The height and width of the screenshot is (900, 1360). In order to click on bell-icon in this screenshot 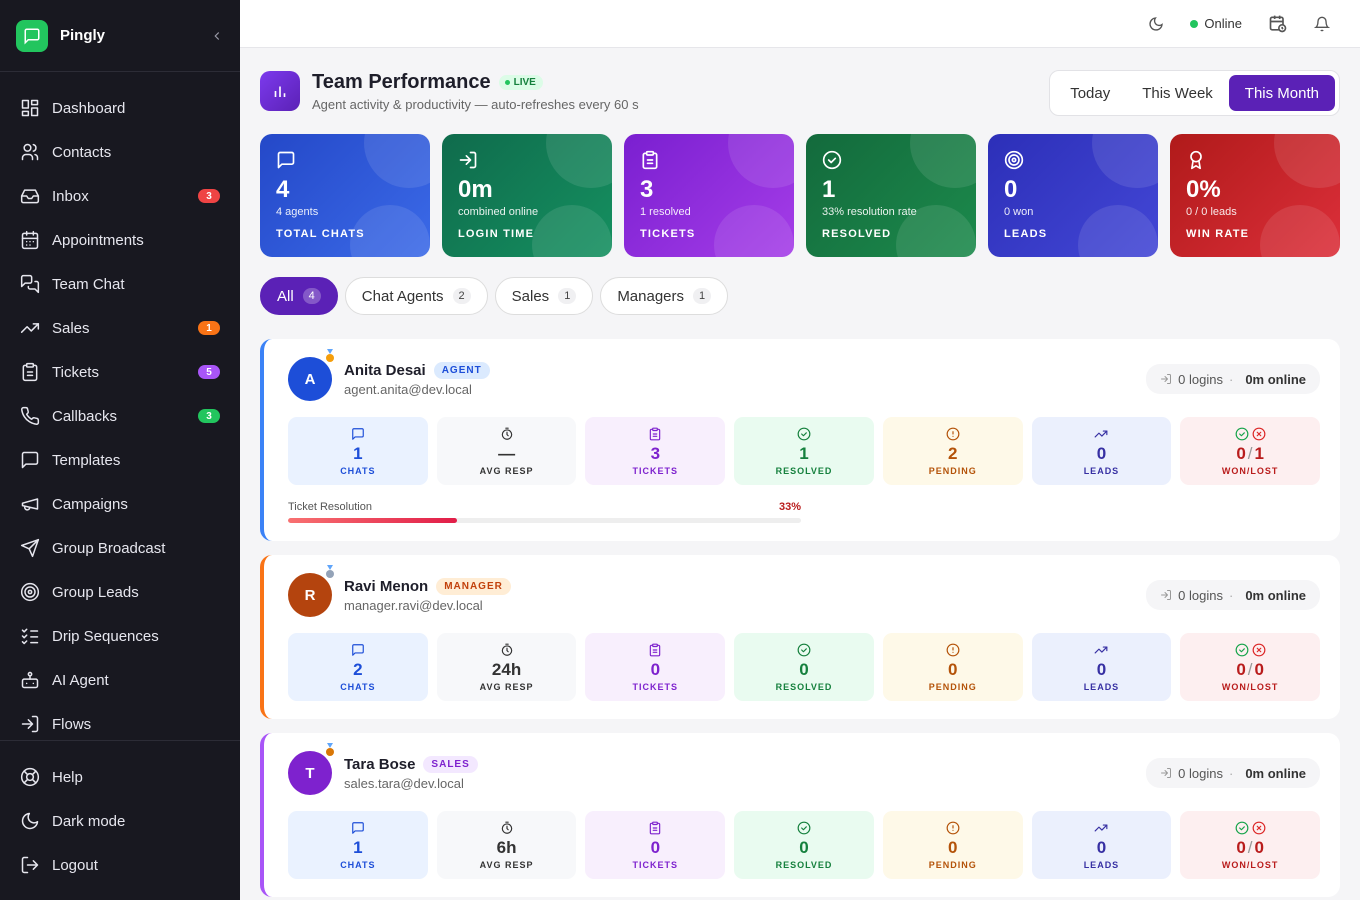, I will do `click(1322, 24)`.